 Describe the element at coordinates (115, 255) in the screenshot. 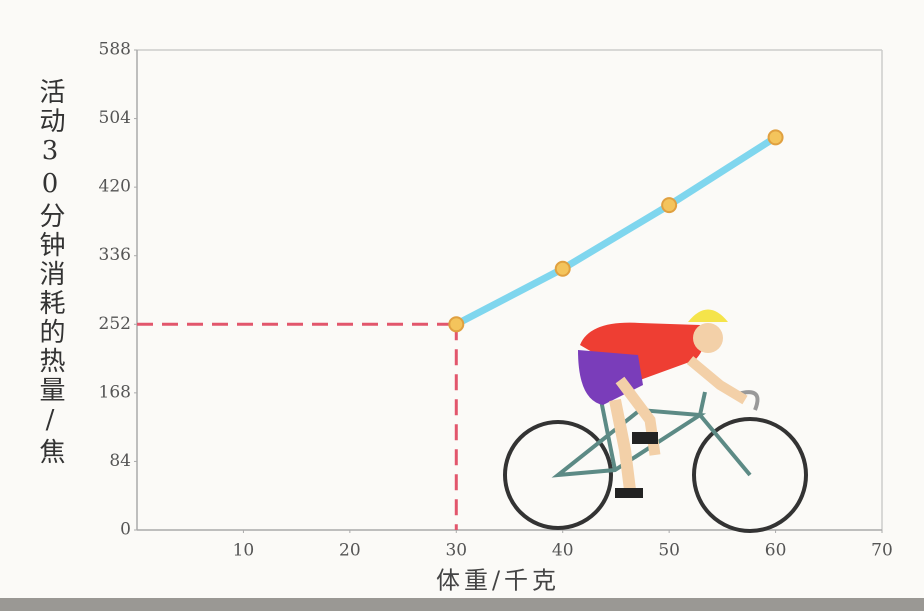

I see `y-tick-label: 336` at that location.